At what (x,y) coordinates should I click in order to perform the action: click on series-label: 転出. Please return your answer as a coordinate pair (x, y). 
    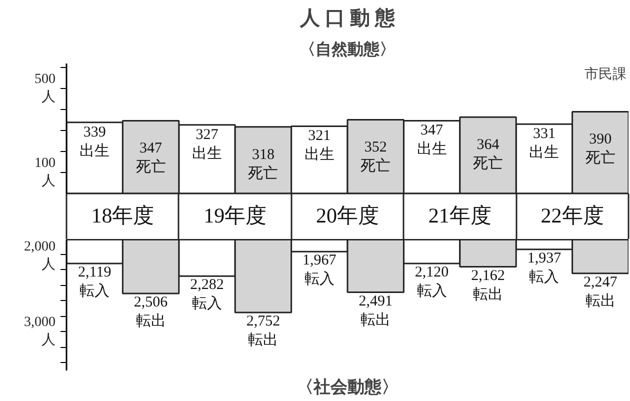
    Looking at the image, I should click on (151, 321).